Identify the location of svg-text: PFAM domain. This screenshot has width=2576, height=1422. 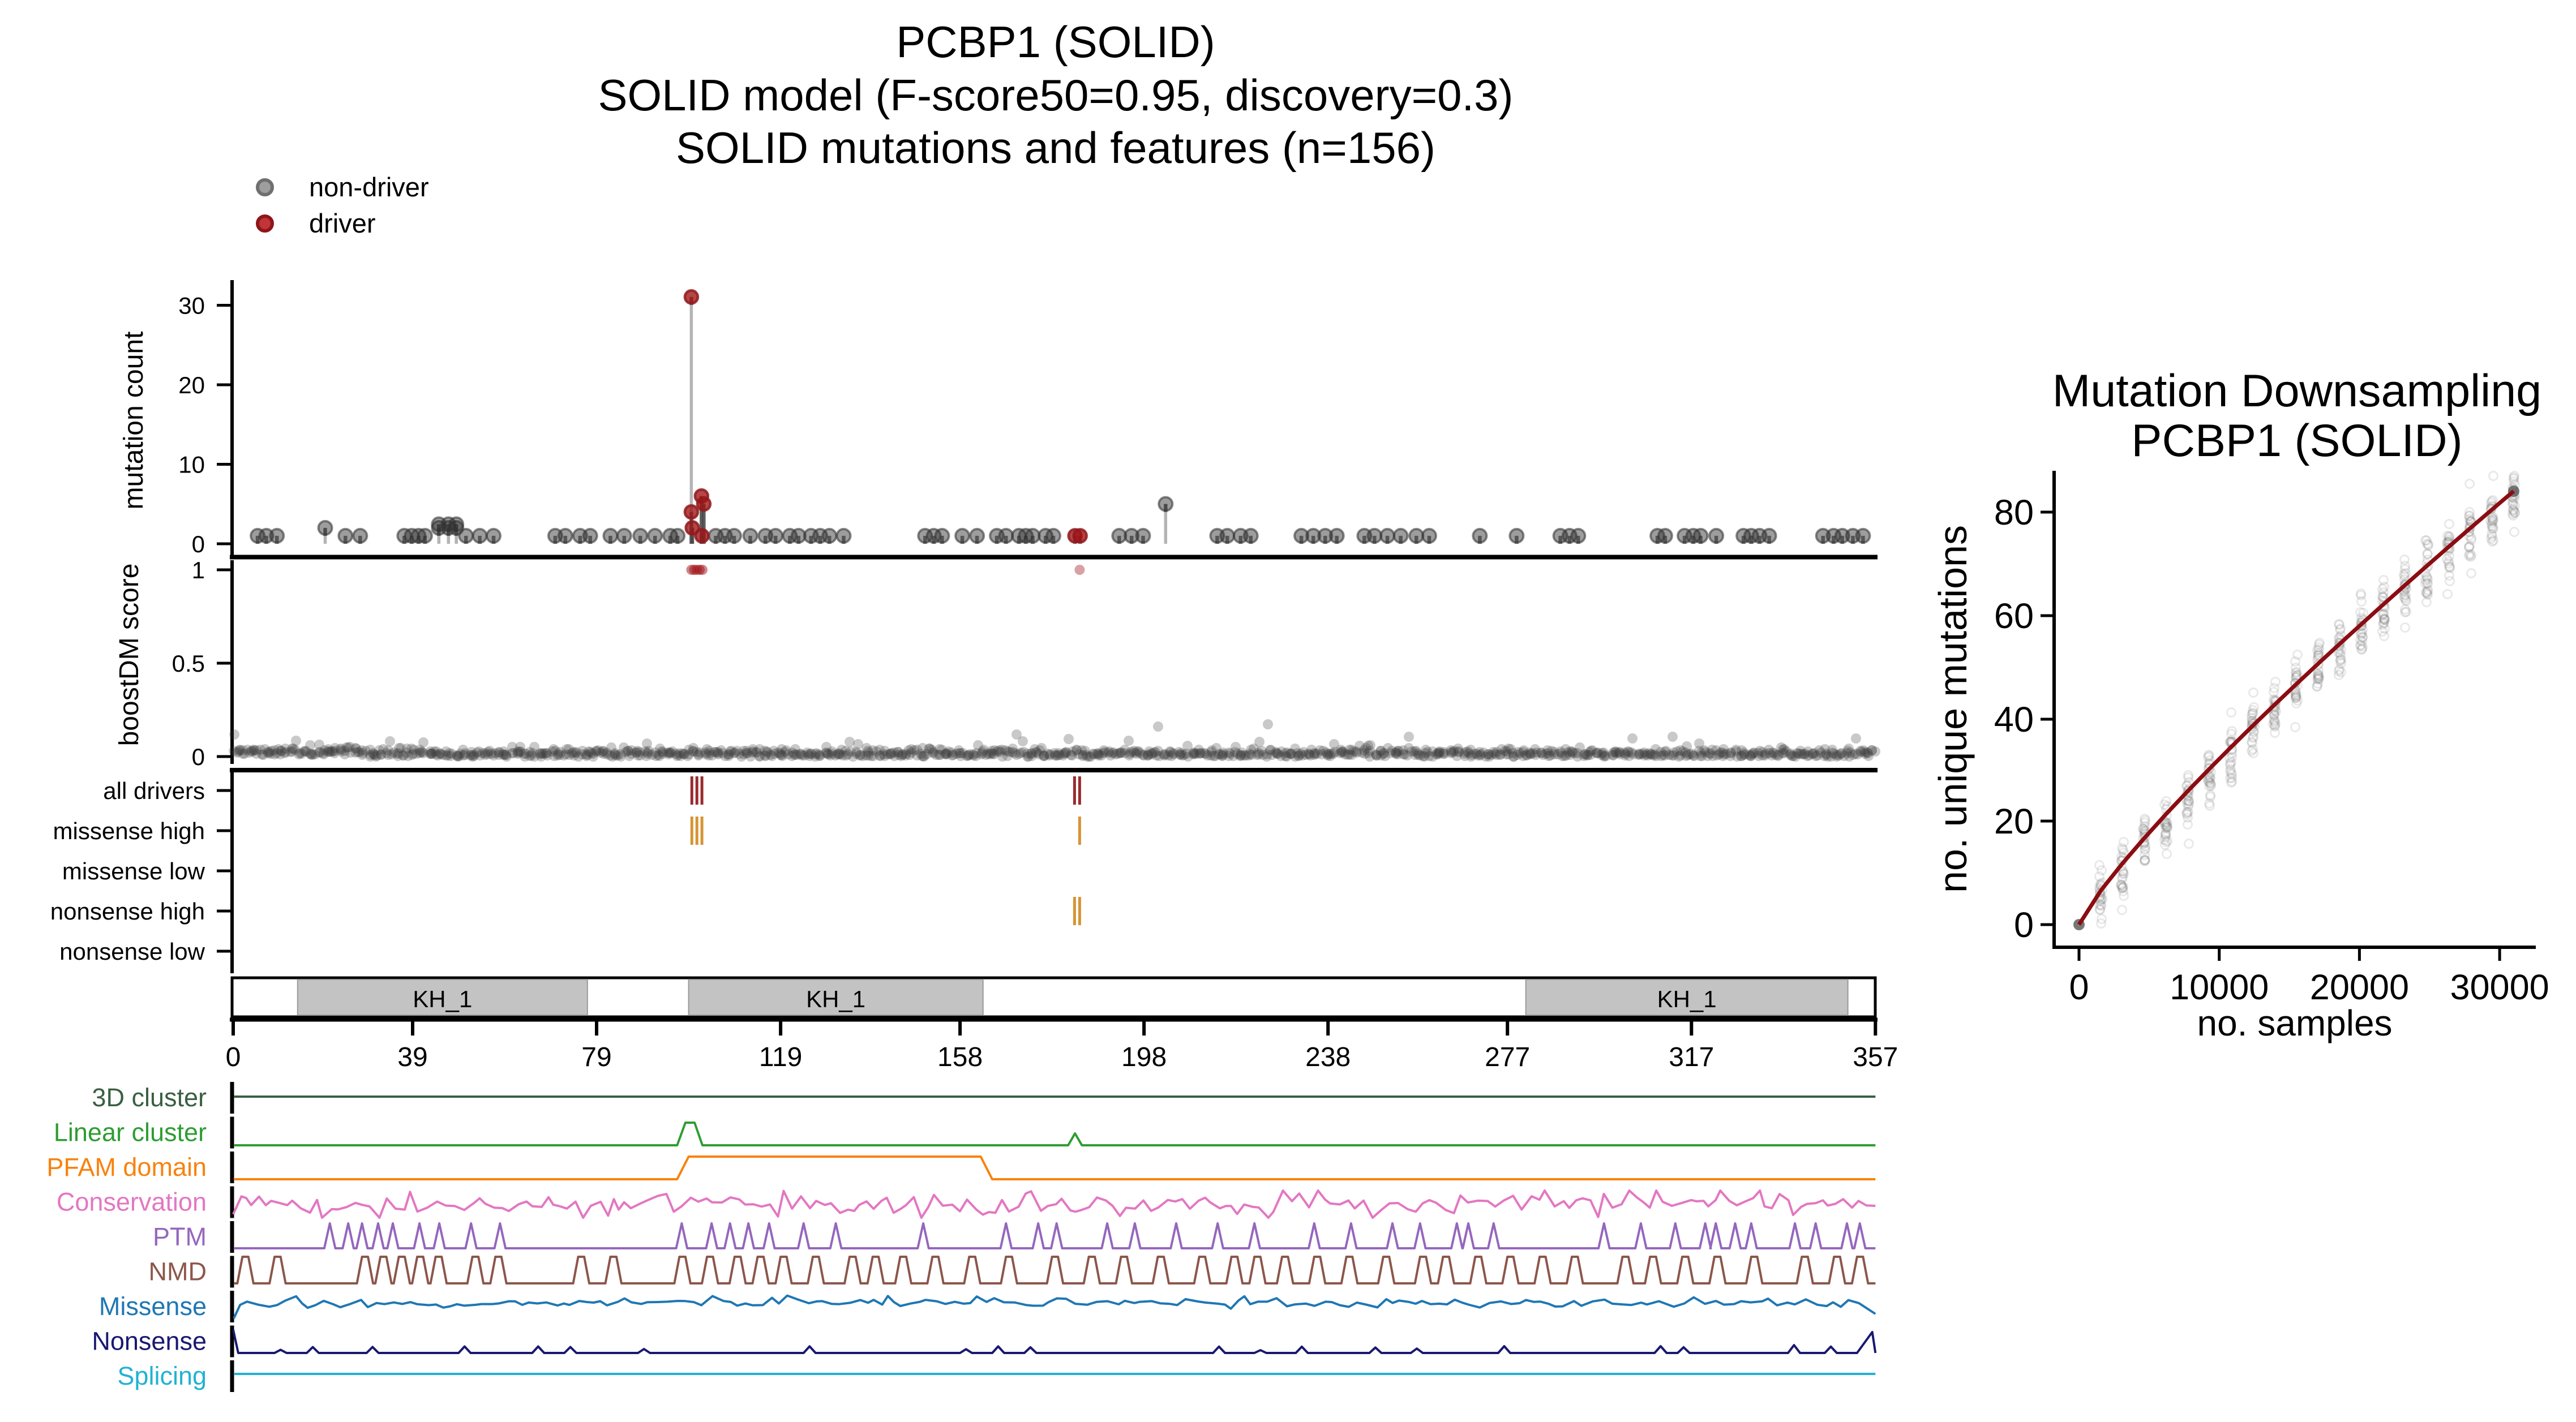
(126, 1168).